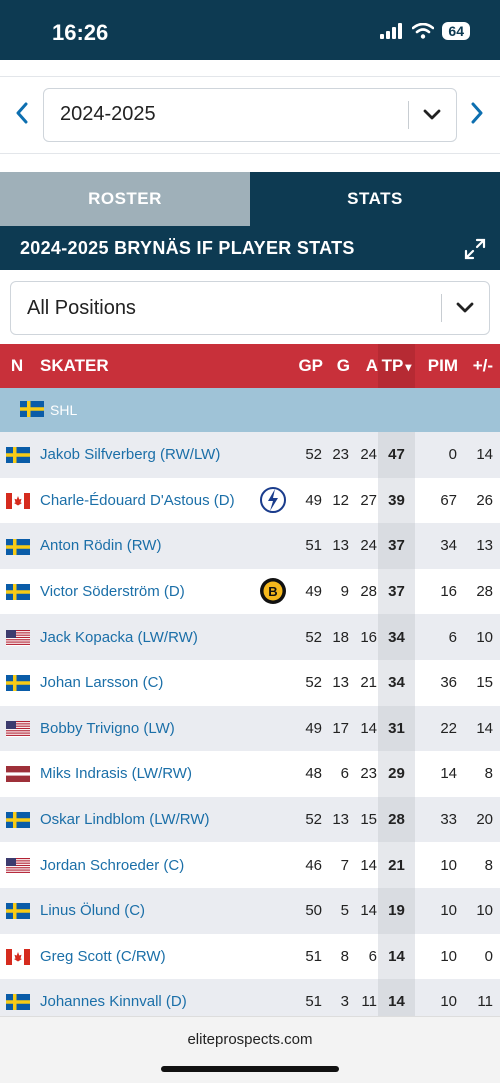 Image resolution: width=500 pixels, height=1083 pixels. Describe the element at coordinates (113, 1002) in the screenshot. I see `player-name-link: Johannes Kinnvall (D)` at that location.